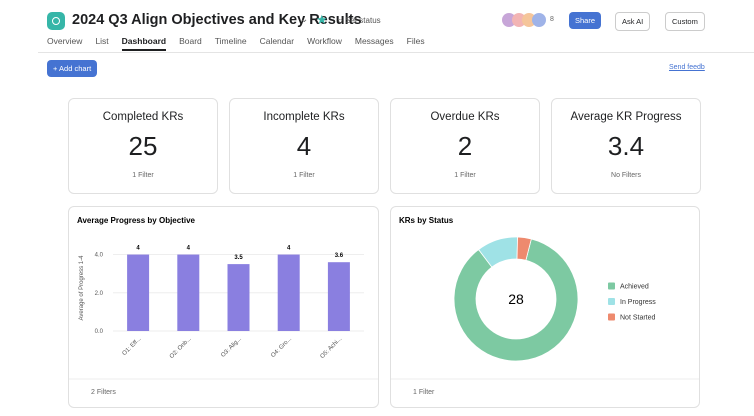  Describe the element at coordinates (634, 287) in the screenshot. I see `legend-label: Achieved` at that location.